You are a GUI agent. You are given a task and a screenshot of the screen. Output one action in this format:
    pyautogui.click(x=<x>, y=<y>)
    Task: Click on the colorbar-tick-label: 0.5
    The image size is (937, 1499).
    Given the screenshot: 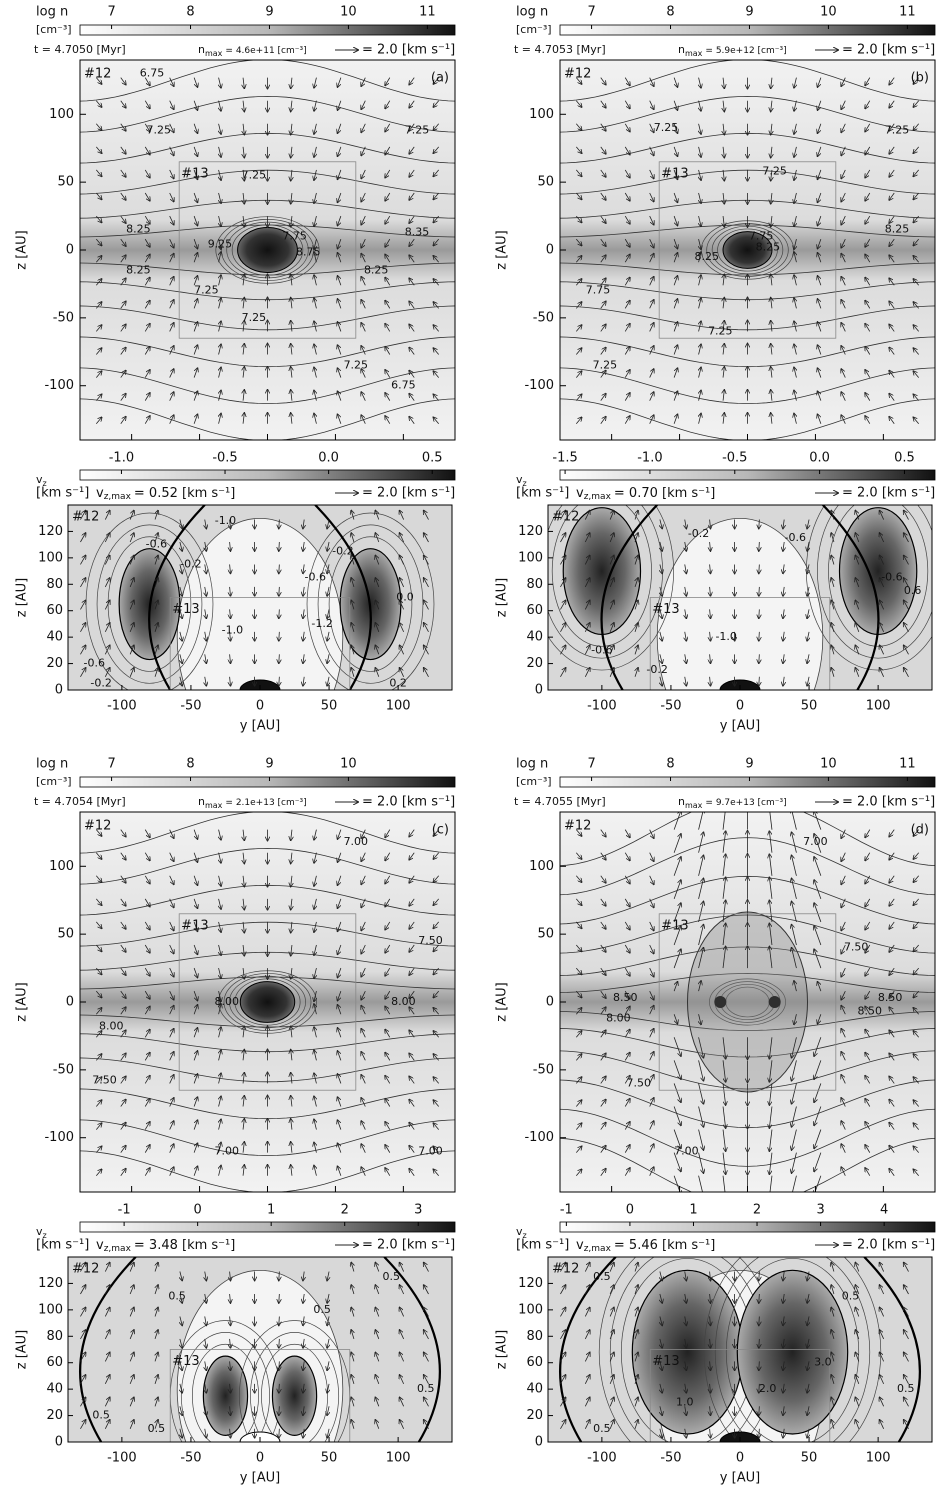 What is the action you would take?
    pyautogui.click(x=904, y=458)
    